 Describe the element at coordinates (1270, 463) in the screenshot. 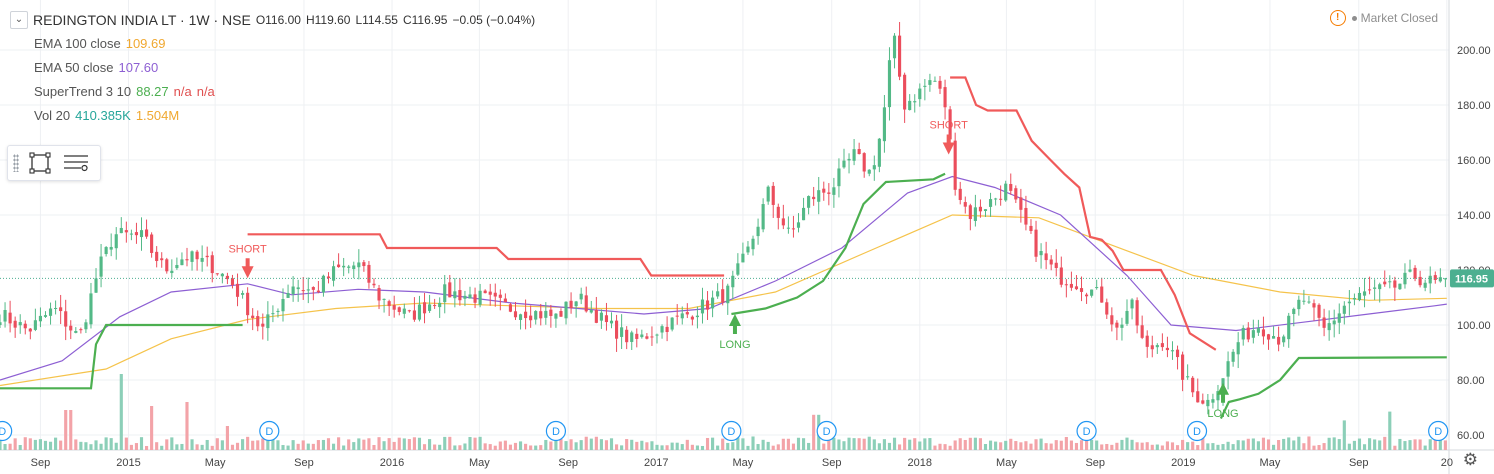

I see `x-tick-label: May` at that location.